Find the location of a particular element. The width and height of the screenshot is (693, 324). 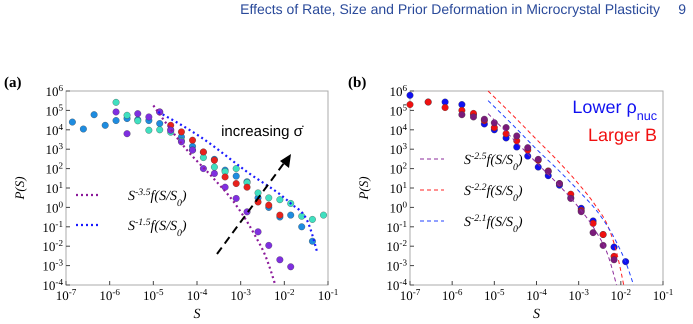

text: Effects of Rate, Size and Prior Deformation in Microcrystal Plasticity is located at coordinates (450, 9).